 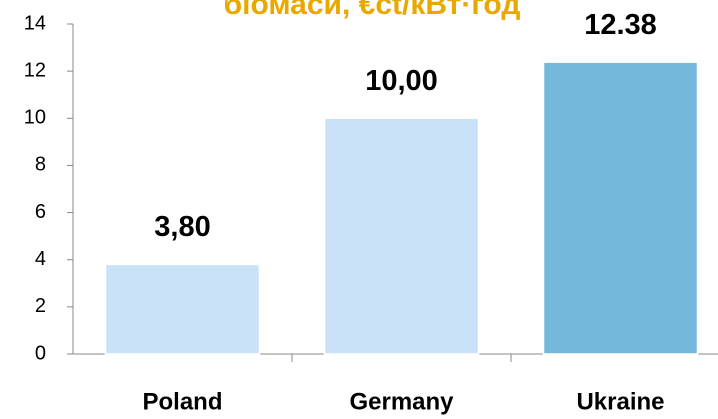 I want to click on y-tick-label: 2, so click(x=40, y=306).